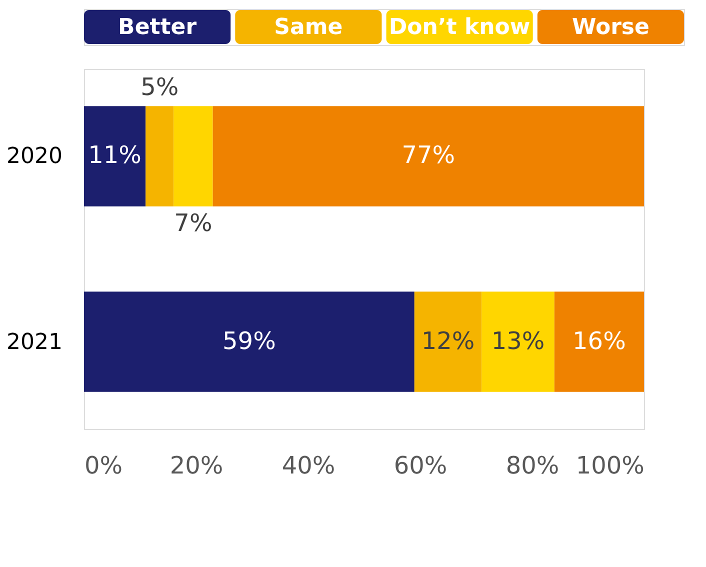 Image resolution: width=706 pixels, height=567 pixels. What do you see at coordinates (193, 223) in the screenshot?
I see `text: 7%` at bounding box center [193, 223].